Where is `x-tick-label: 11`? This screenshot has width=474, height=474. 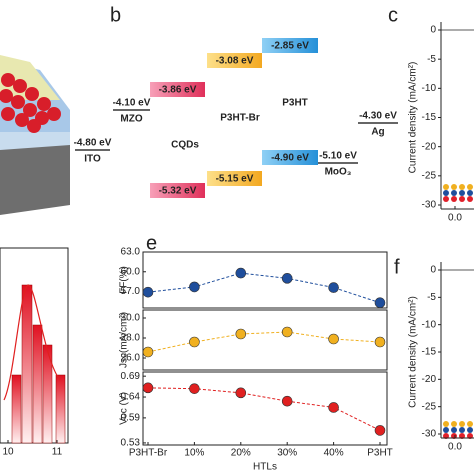
x-tick-label: 11 is located at coordinates (57, 452).